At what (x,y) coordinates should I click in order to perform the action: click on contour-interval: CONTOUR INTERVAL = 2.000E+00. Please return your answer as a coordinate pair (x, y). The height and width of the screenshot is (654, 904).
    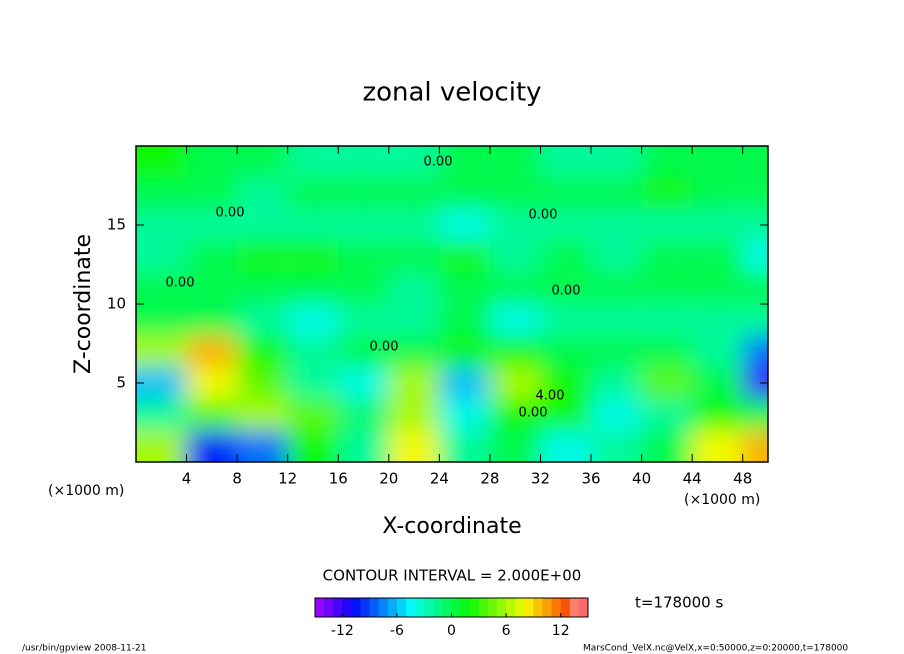
    Looking at the image, I should click on (452, 576).